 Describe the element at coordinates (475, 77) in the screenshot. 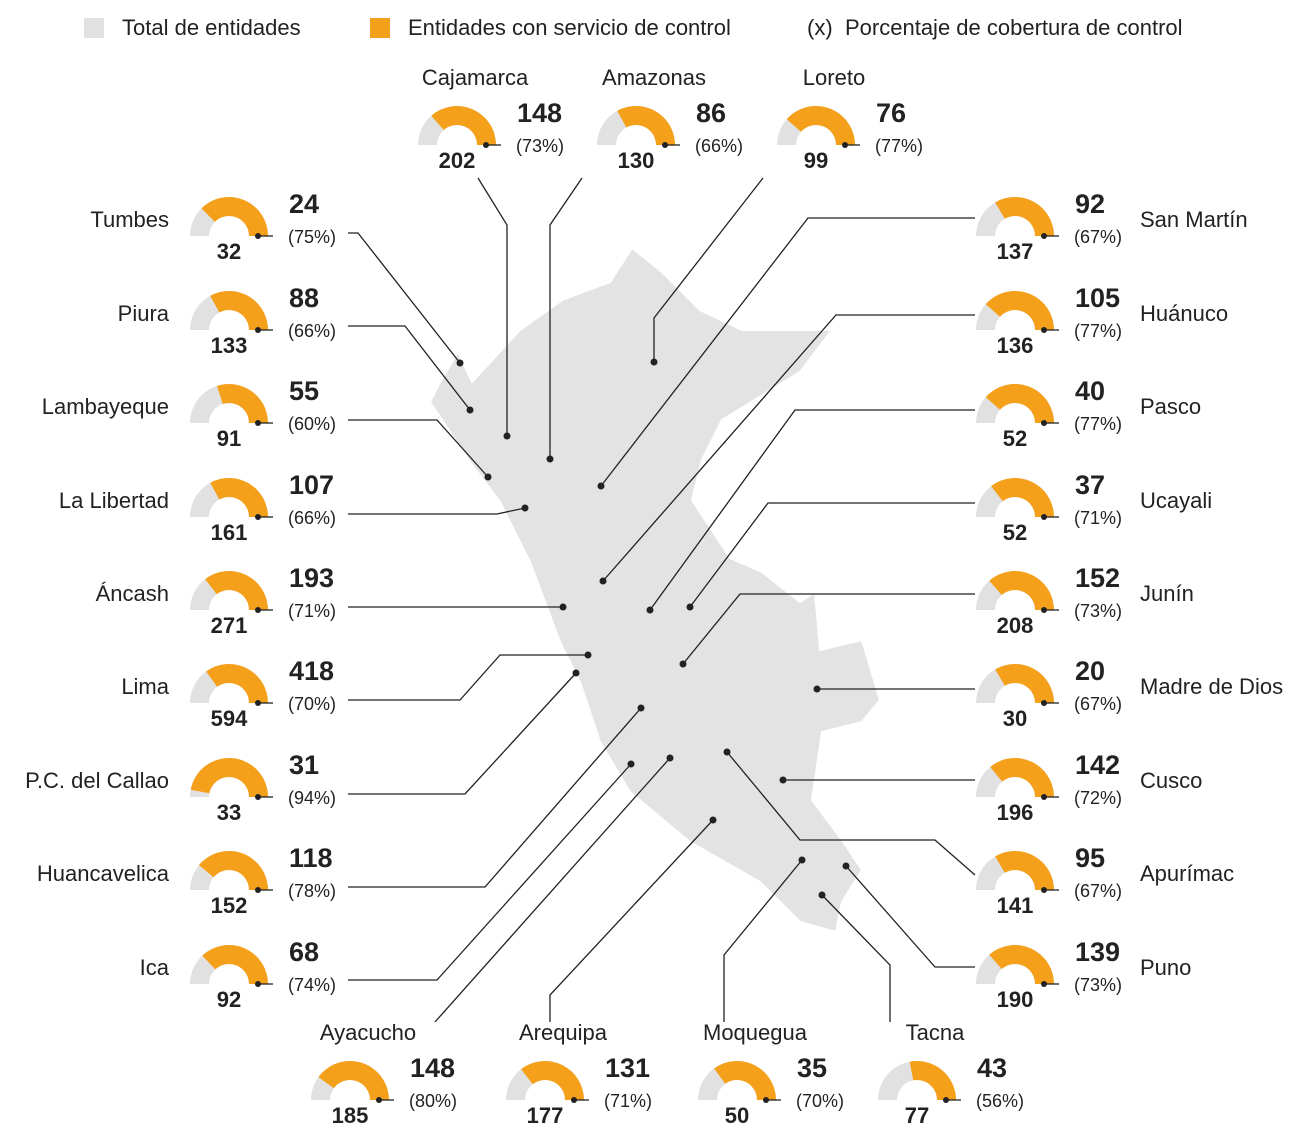

I see `region-name: Cajamarca` at that location.